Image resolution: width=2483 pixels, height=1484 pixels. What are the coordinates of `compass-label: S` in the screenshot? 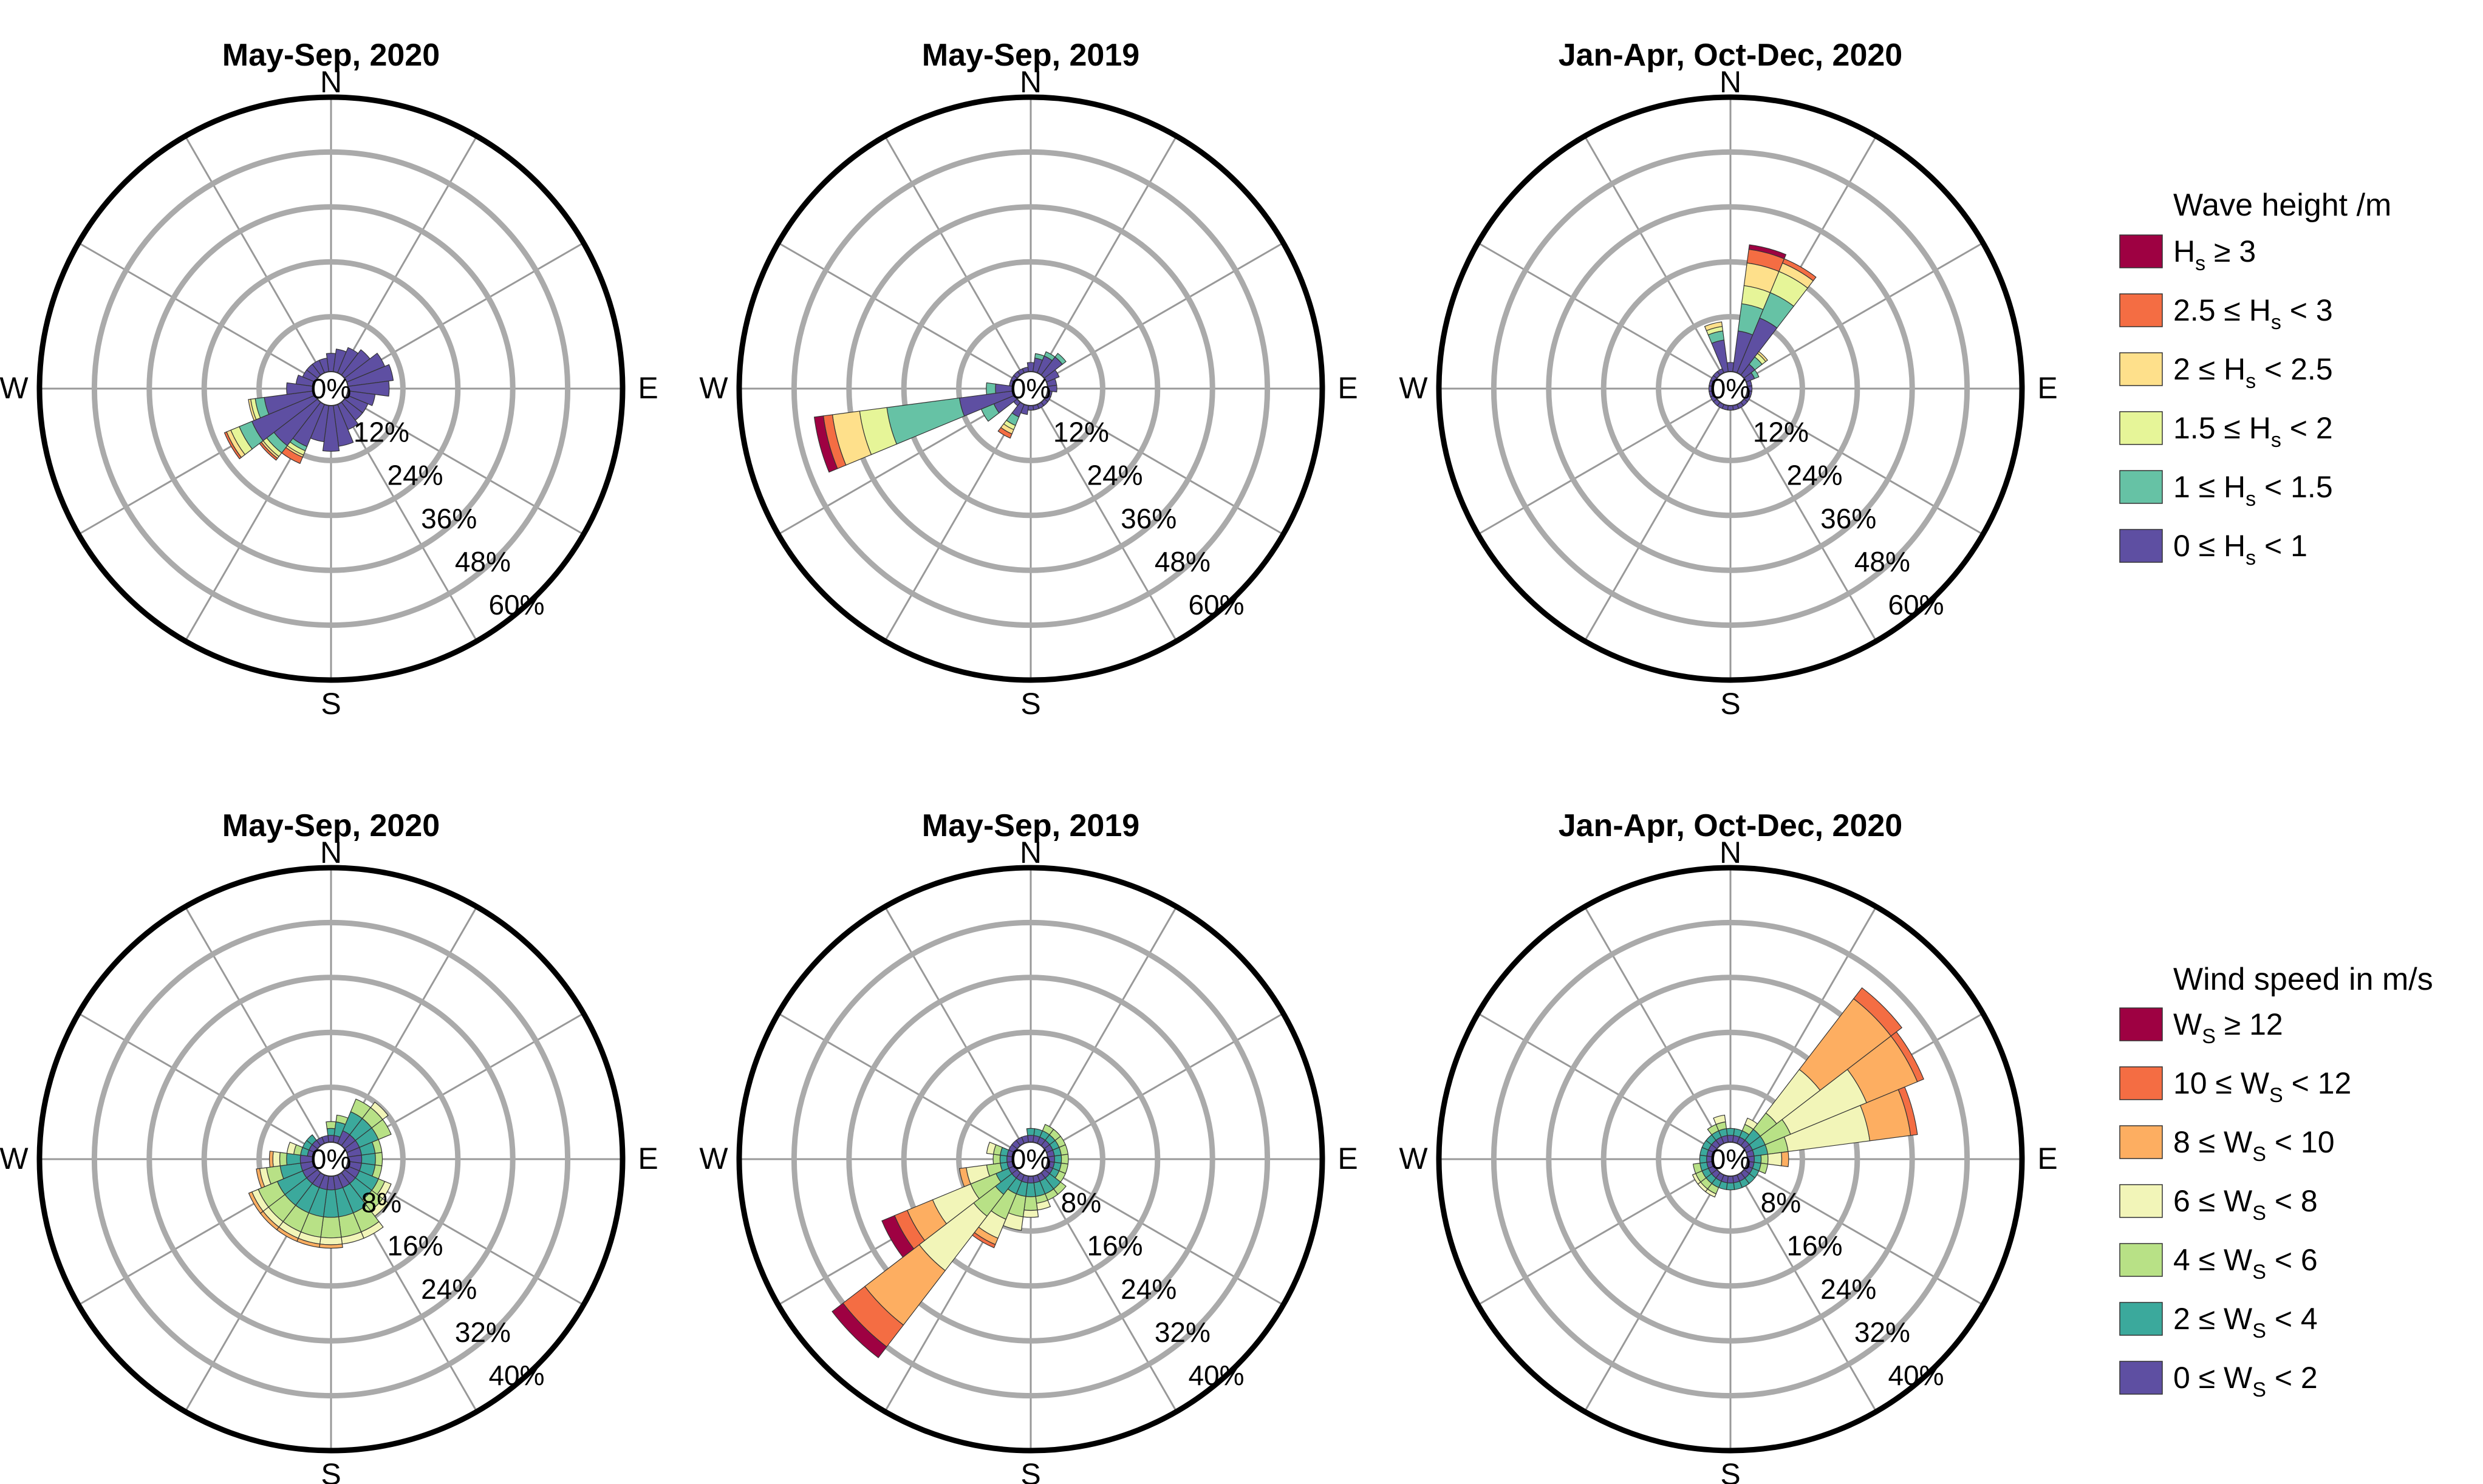 It's located at (1030, 704).